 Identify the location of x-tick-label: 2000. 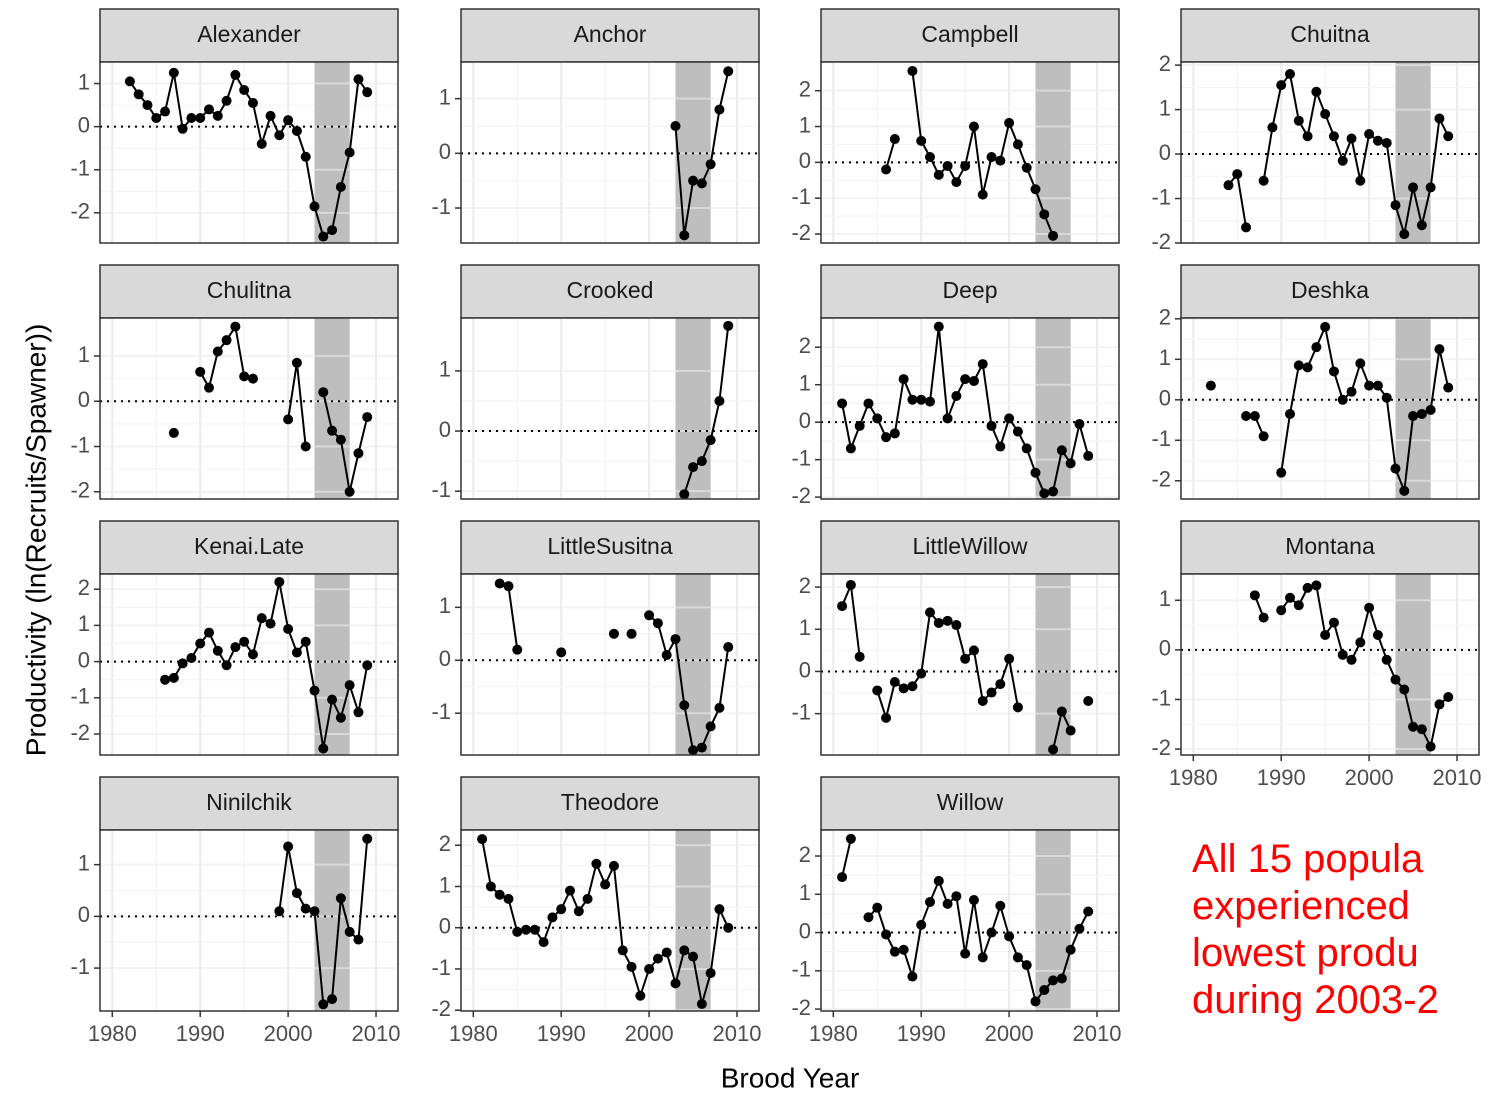
(1369, 777).